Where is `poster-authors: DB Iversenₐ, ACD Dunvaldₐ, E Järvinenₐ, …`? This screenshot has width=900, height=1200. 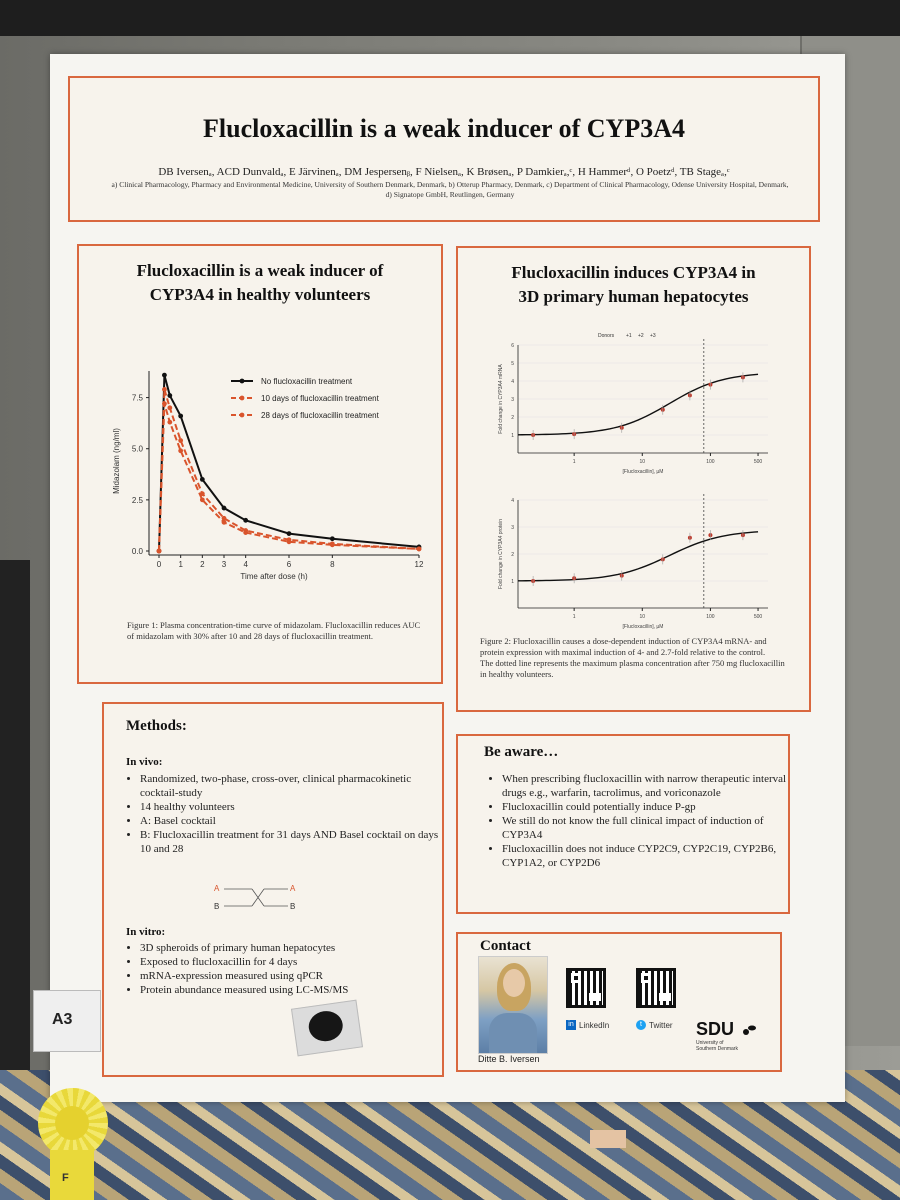
poster-authors: DB Iversenₐ, ACD Dunvaldₐ, E Järvinenₐ, … is located at coordinates (444, 172).